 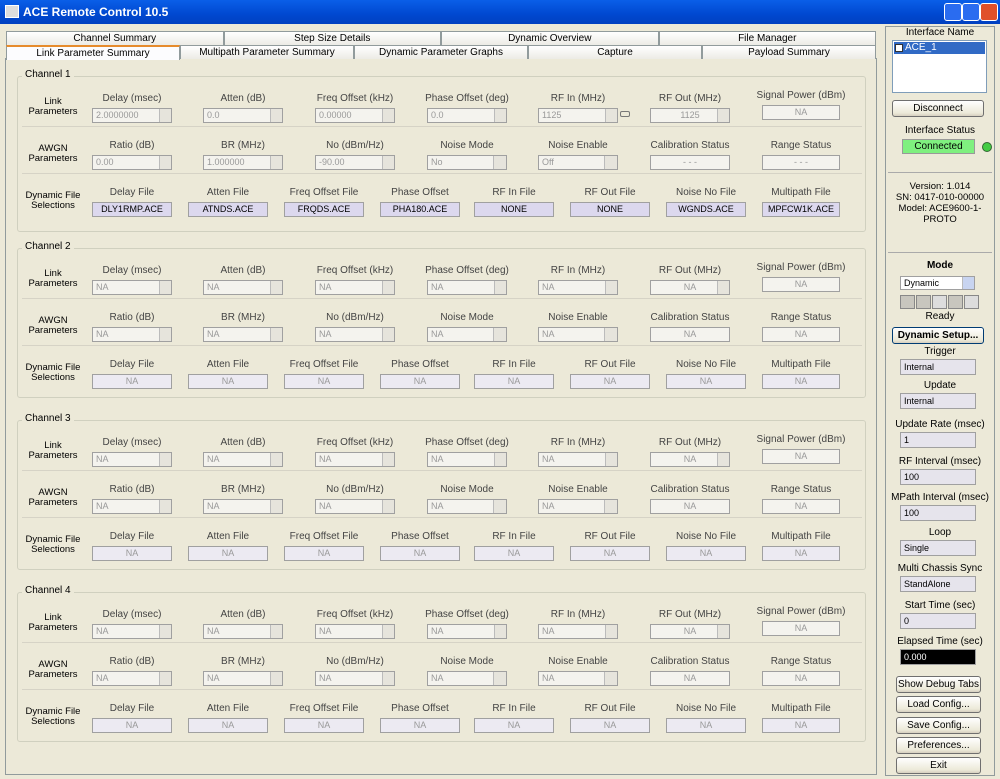 What do you see at coordinates (228, 209) in the screenshot?
I see `field-value: ATNDS.ACE` at bounding box center [228, 209].